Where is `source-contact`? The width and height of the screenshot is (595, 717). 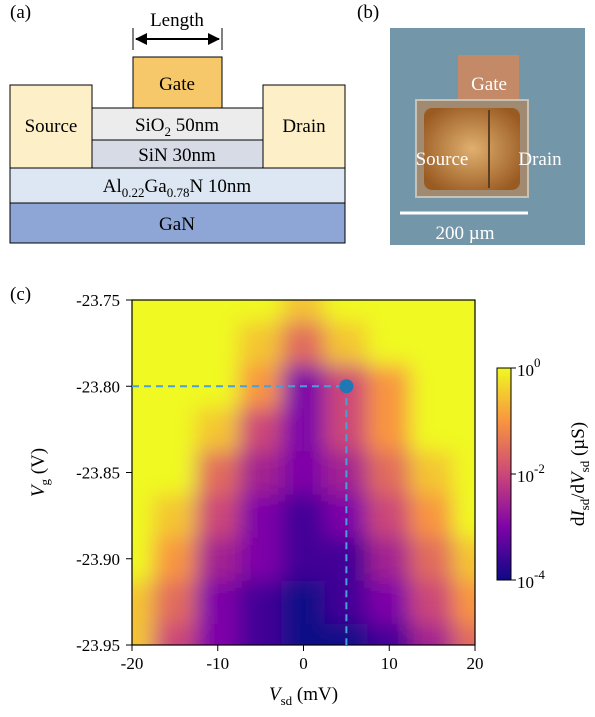 source-contact is located at coordinates (51, 126).